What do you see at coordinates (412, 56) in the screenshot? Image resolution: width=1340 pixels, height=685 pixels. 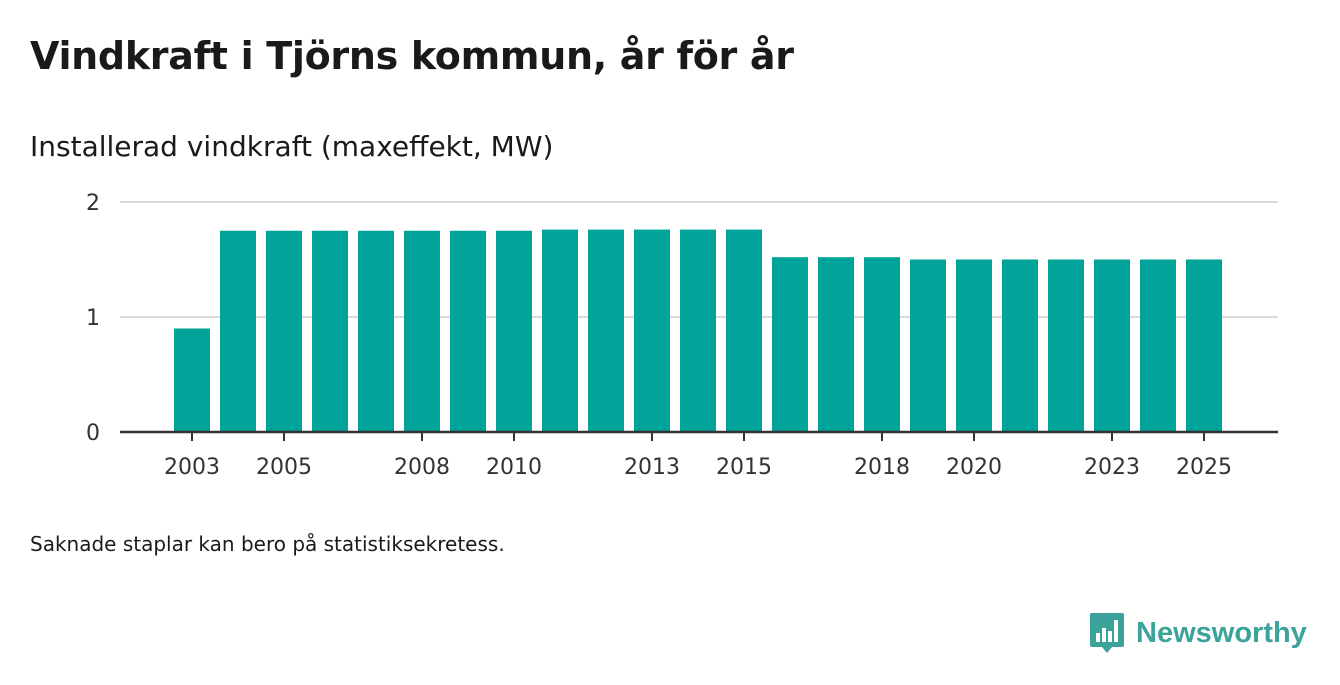 I see `chart-title: Vindkraft i Tjörns kommun, år för år` at bounding box center [412, 56].